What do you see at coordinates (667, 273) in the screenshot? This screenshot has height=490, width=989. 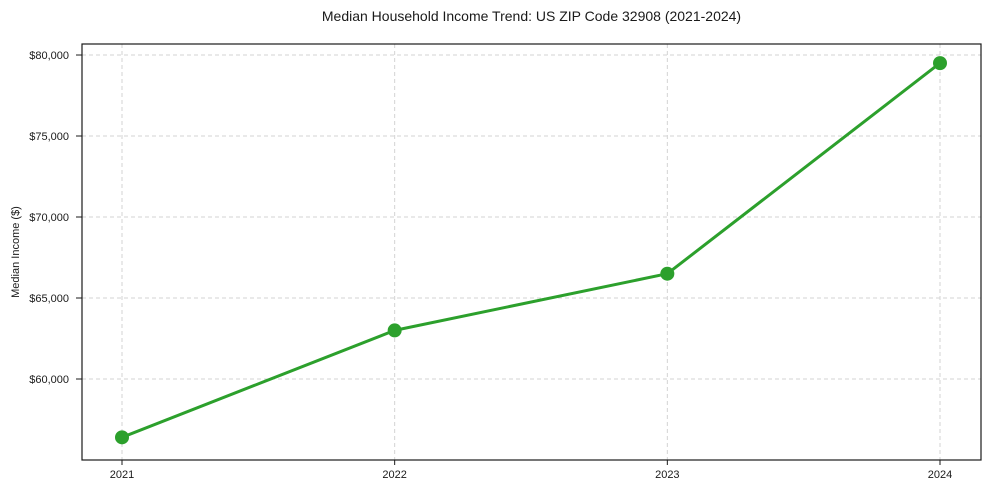 I see `data-point-2023` at bounding box center [667, 273].